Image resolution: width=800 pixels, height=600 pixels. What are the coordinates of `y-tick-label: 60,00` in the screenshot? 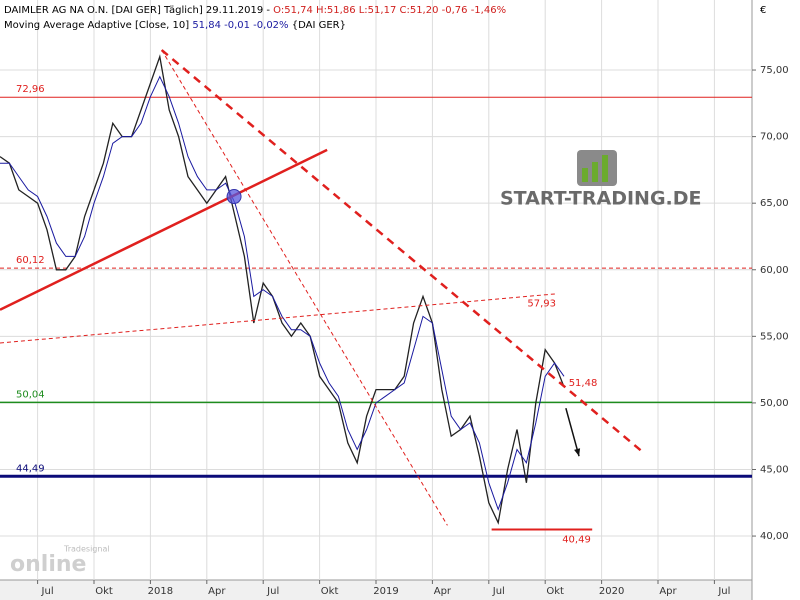 It's located at (774, 270).